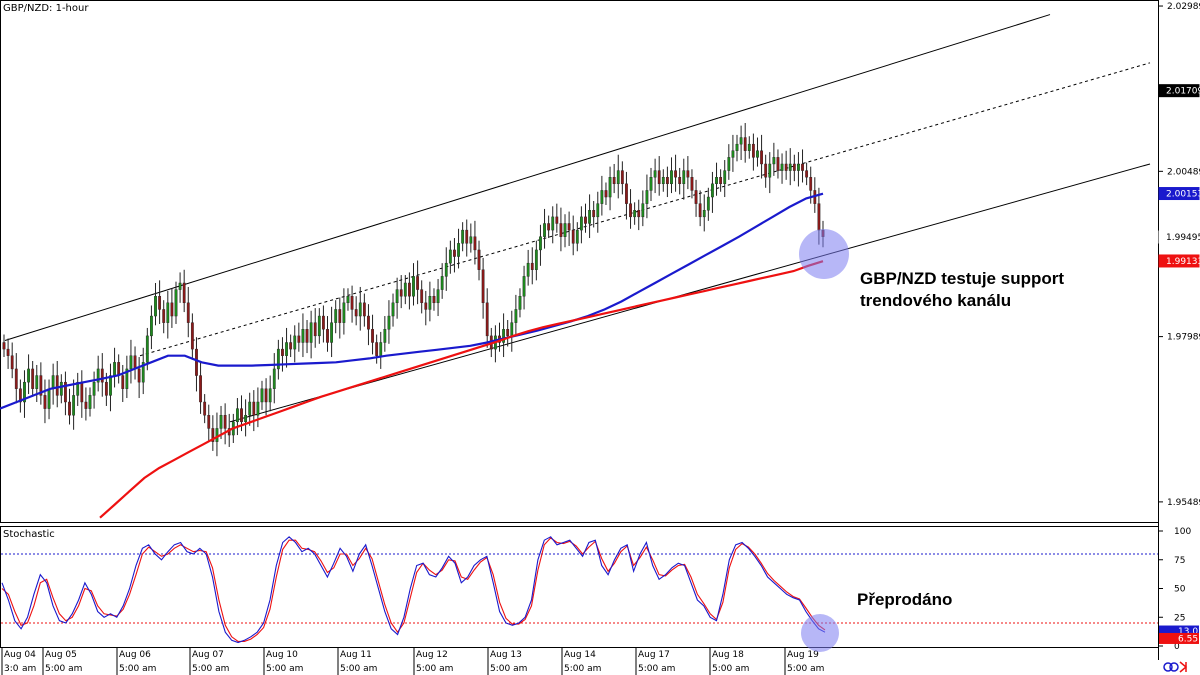 The width and height of the screenshot is (1200, 675). Describe the element at coordinates (820, 633) in the screenshot. I see `oversold-highlight-circle` at that location.